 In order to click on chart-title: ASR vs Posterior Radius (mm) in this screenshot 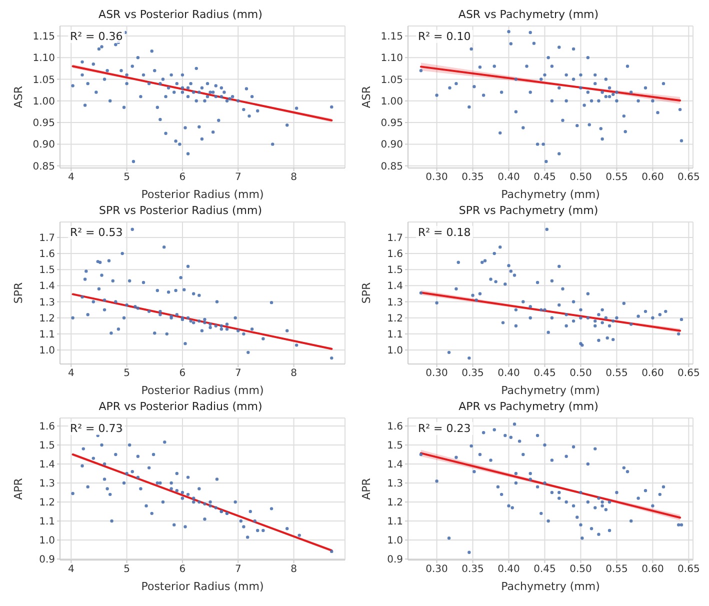, I will do `click(181, 15)`.